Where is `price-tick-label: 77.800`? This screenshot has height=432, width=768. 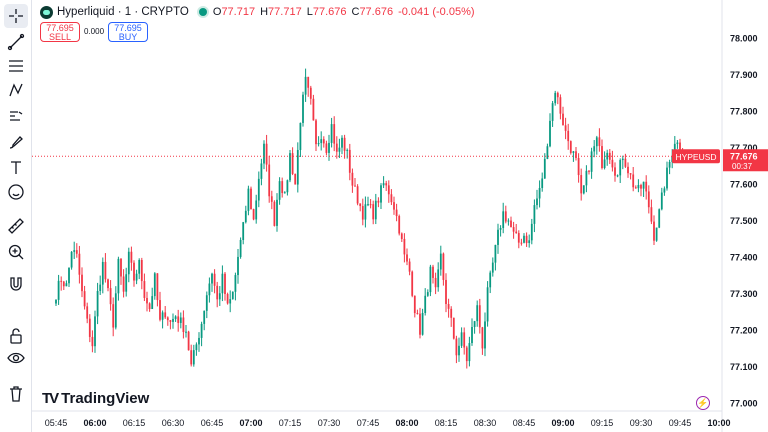
price-tick-label: 77.800 is located at coordinates (744, 112).